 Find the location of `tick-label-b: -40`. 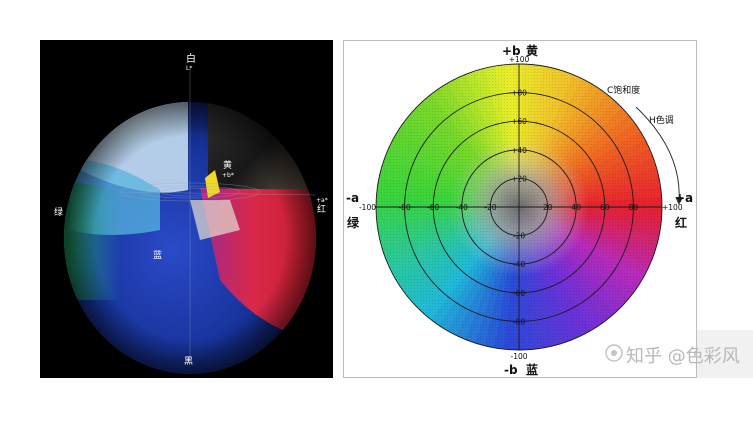

tick-label-b: -40 is located at coordinates (519, 264).